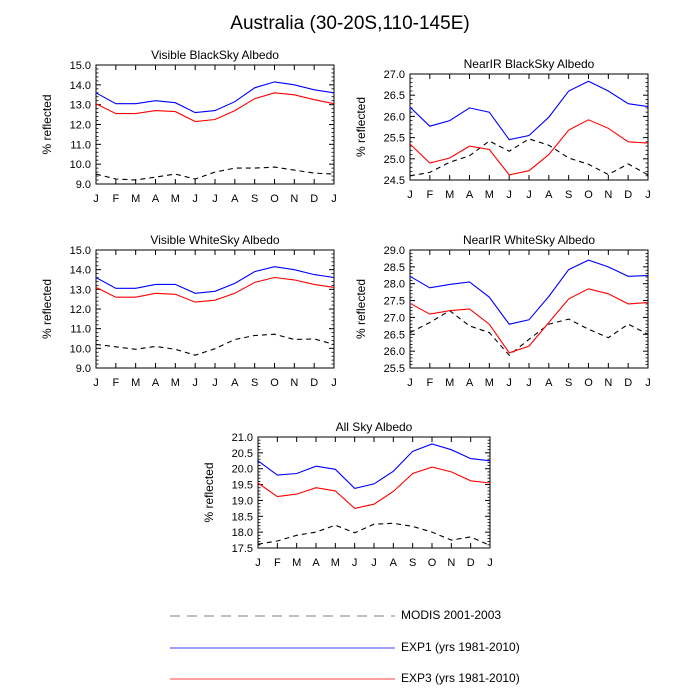  I want to click on y-tick-label: 15.0, so click(80, 66).